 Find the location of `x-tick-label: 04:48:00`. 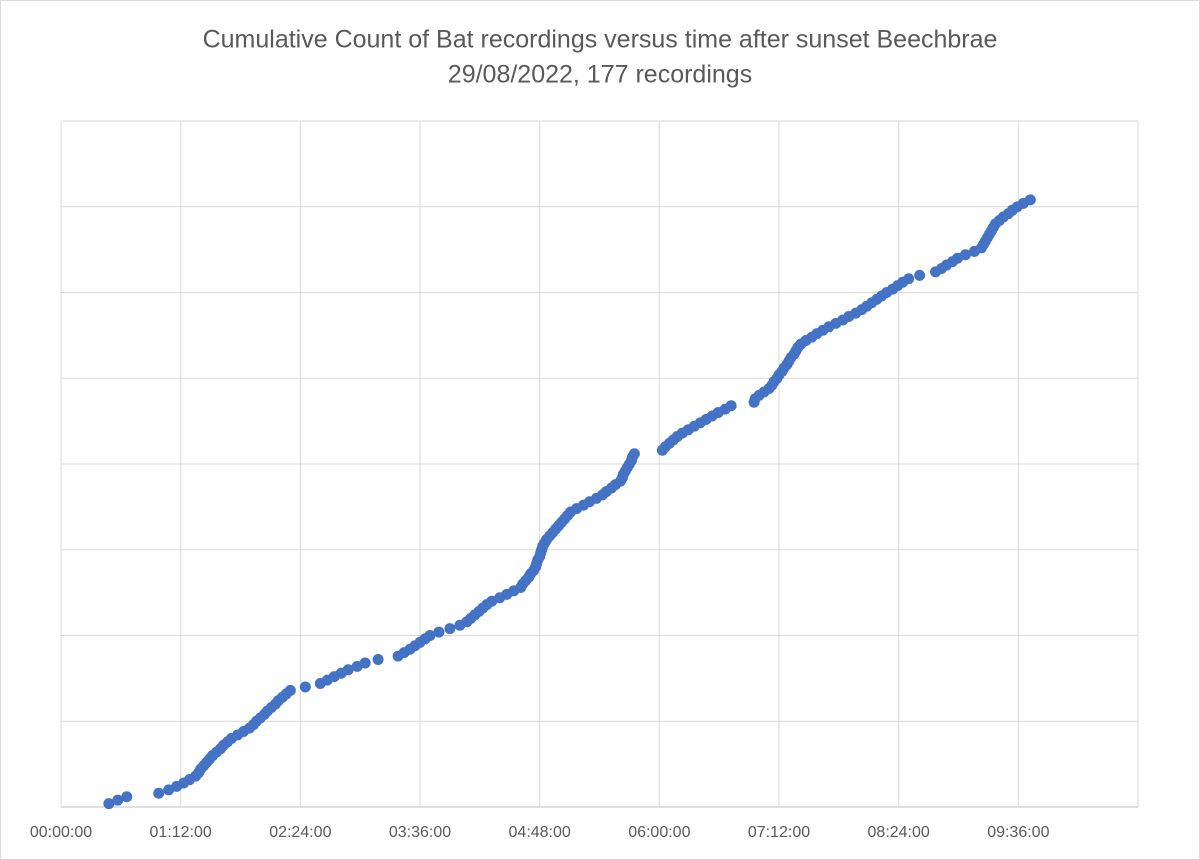

x-tick-label: 04:48:00 is located at coordinates (540, 832).